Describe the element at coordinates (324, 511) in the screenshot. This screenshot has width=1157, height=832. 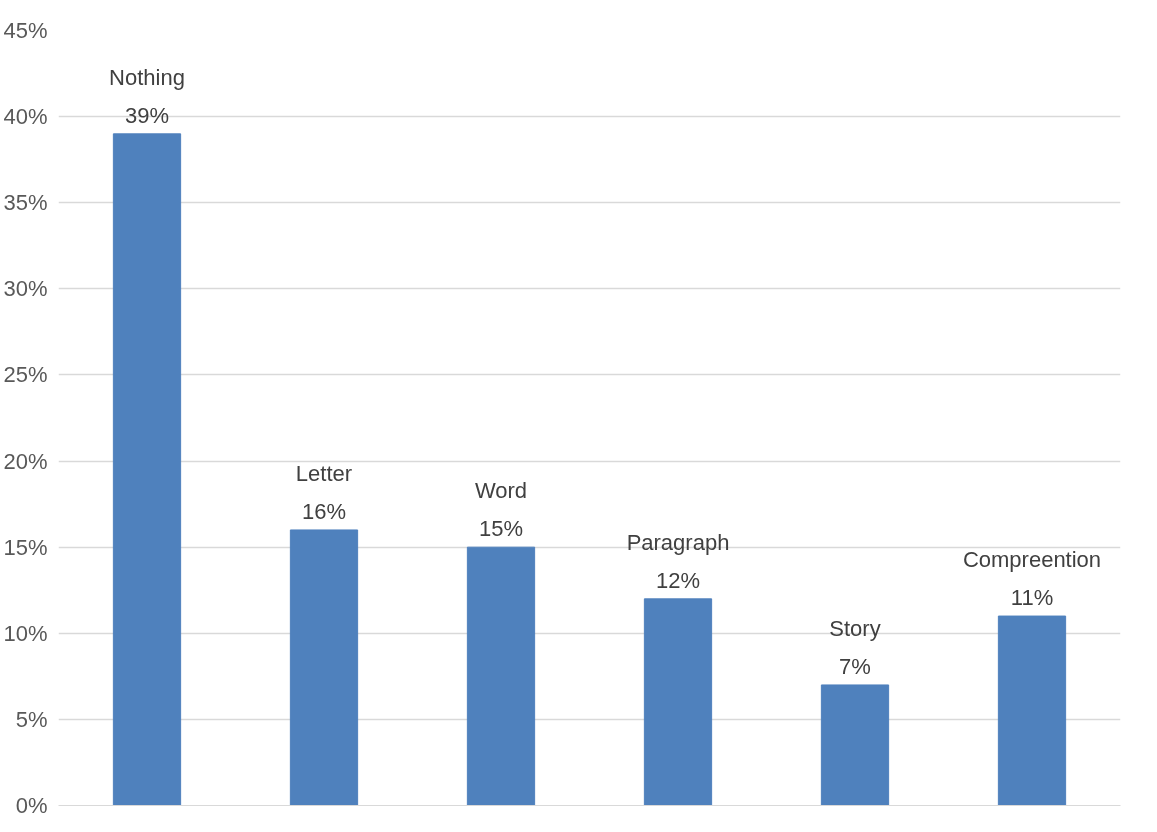
I see `data-label: 16%` at that location.